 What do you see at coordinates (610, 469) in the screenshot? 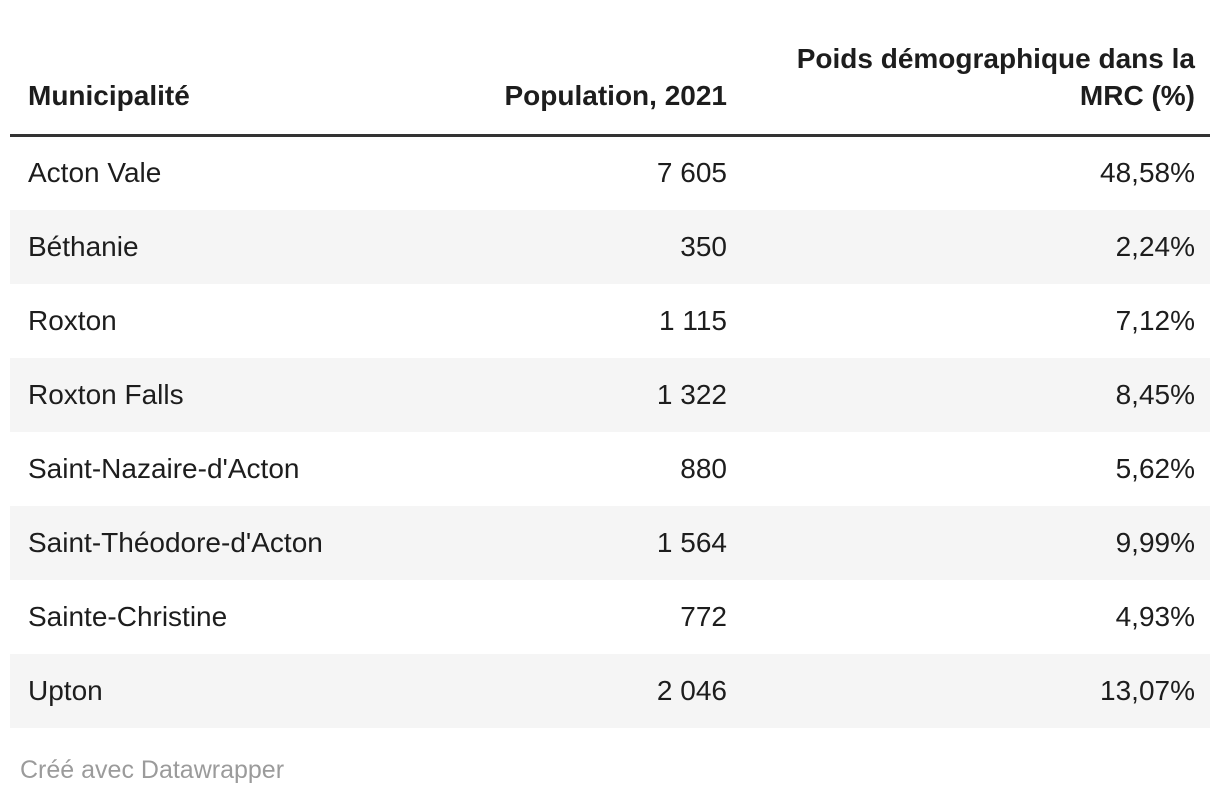
I see `table-row: Saint-Nazaire-d'Acton 880 5,62%` at bounding box center [610, 469].